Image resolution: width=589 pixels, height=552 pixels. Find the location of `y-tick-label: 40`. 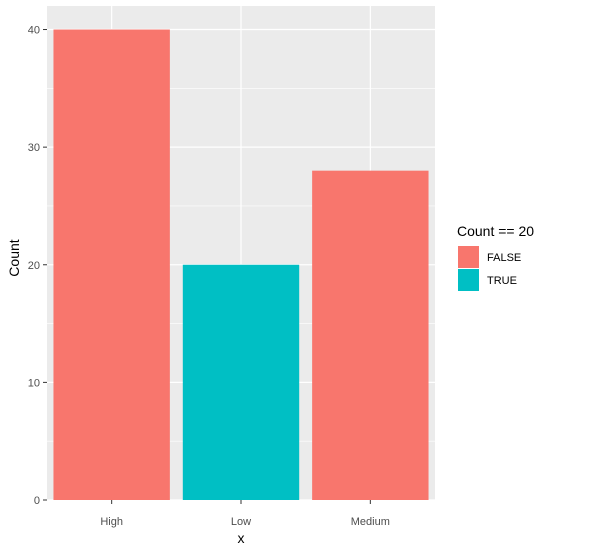

y-tick-label: 40 is located at coordinates (34, 31).